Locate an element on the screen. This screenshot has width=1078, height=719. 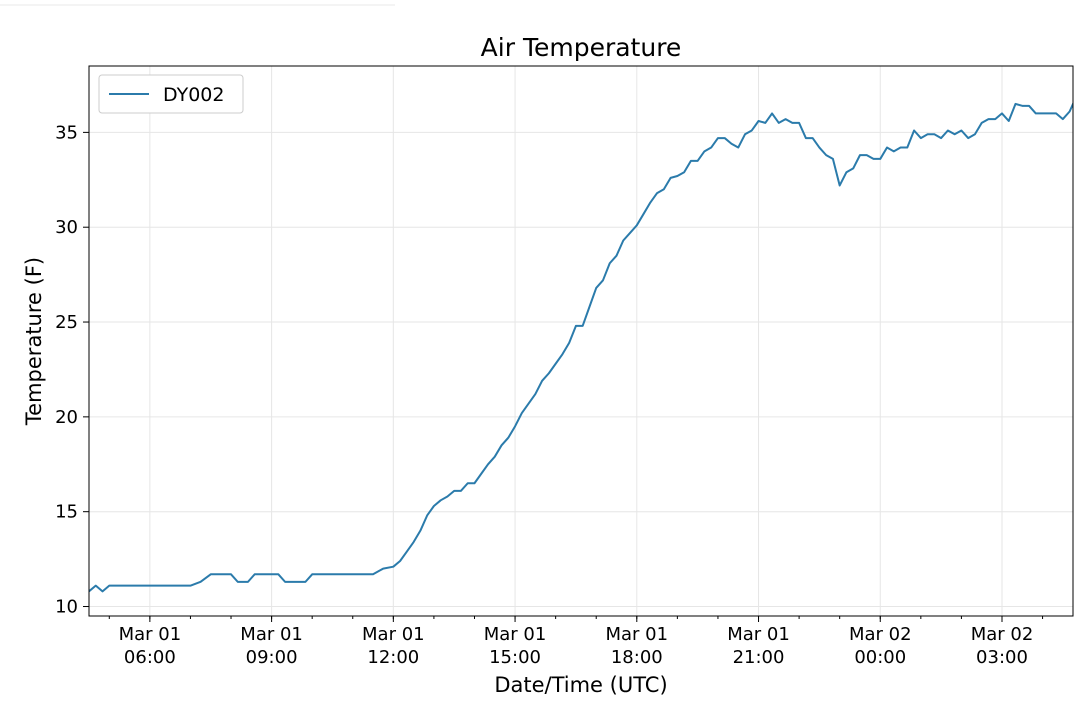
legend: DY002 is located at coordinates (171, 94).